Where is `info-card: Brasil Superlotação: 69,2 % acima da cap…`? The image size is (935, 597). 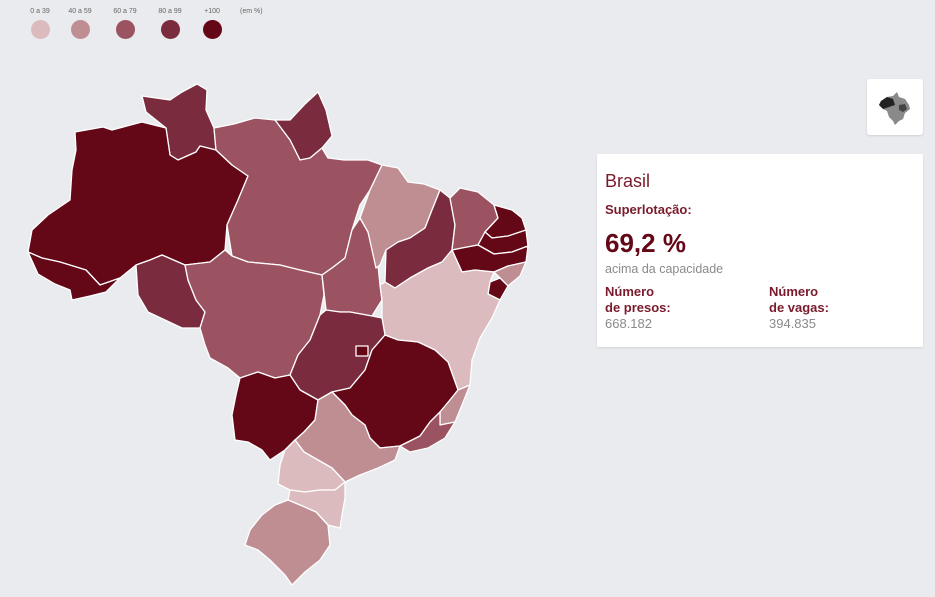 info-card: Brasil Superlotação: 69,2 % acima da cap… is located at coordinates (760, 250).